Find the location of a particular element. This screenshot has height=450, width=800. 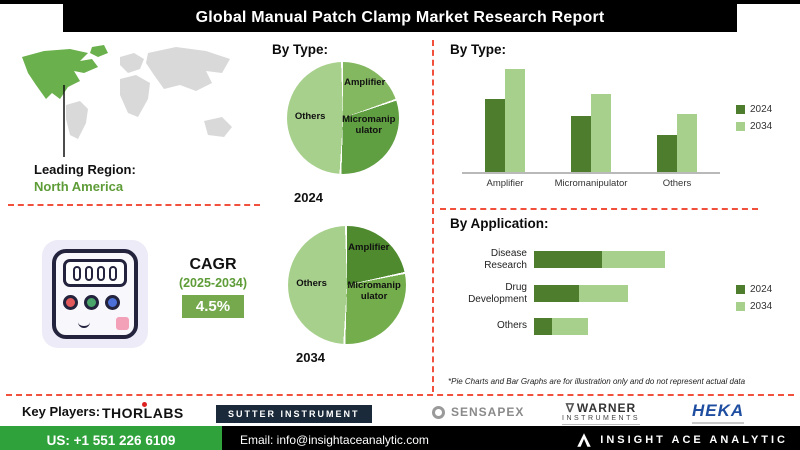

divider-bottom is located at coordinates (400, 395).